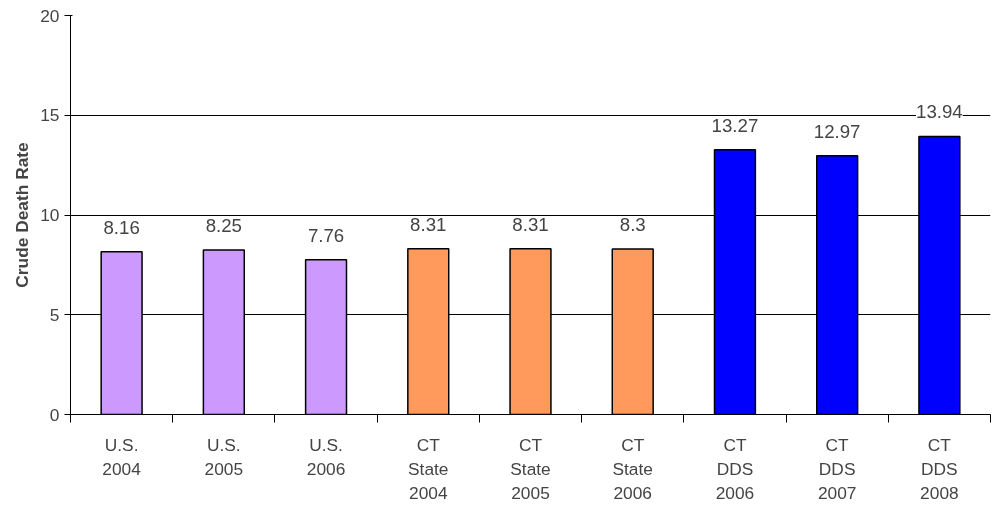 This screenshot has width=1006, height=508. I want to click on y-tick-label: 0, so click(54, 414).